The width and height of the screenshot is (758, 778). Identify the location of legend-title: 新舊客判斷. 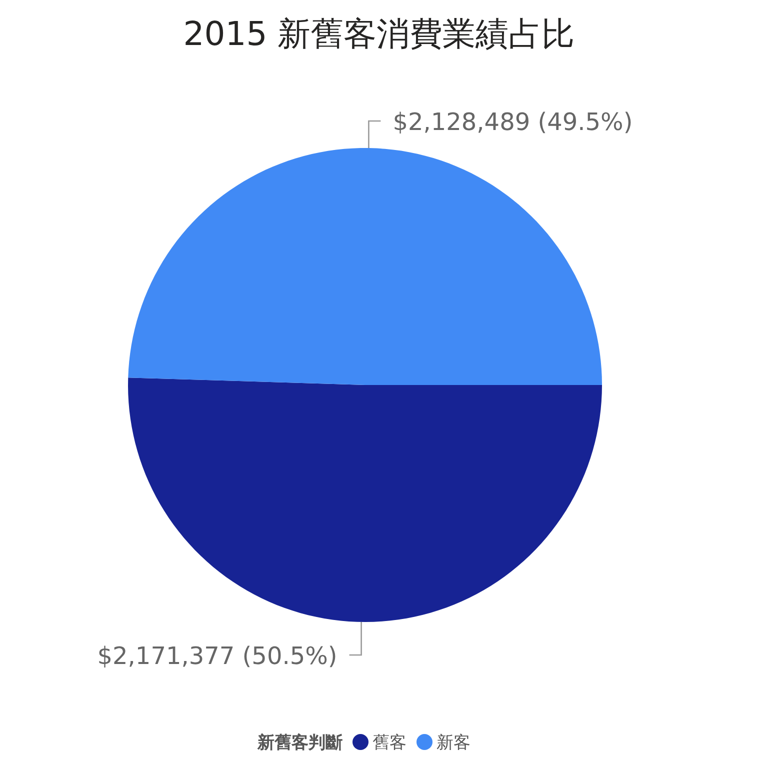
(299, 743).